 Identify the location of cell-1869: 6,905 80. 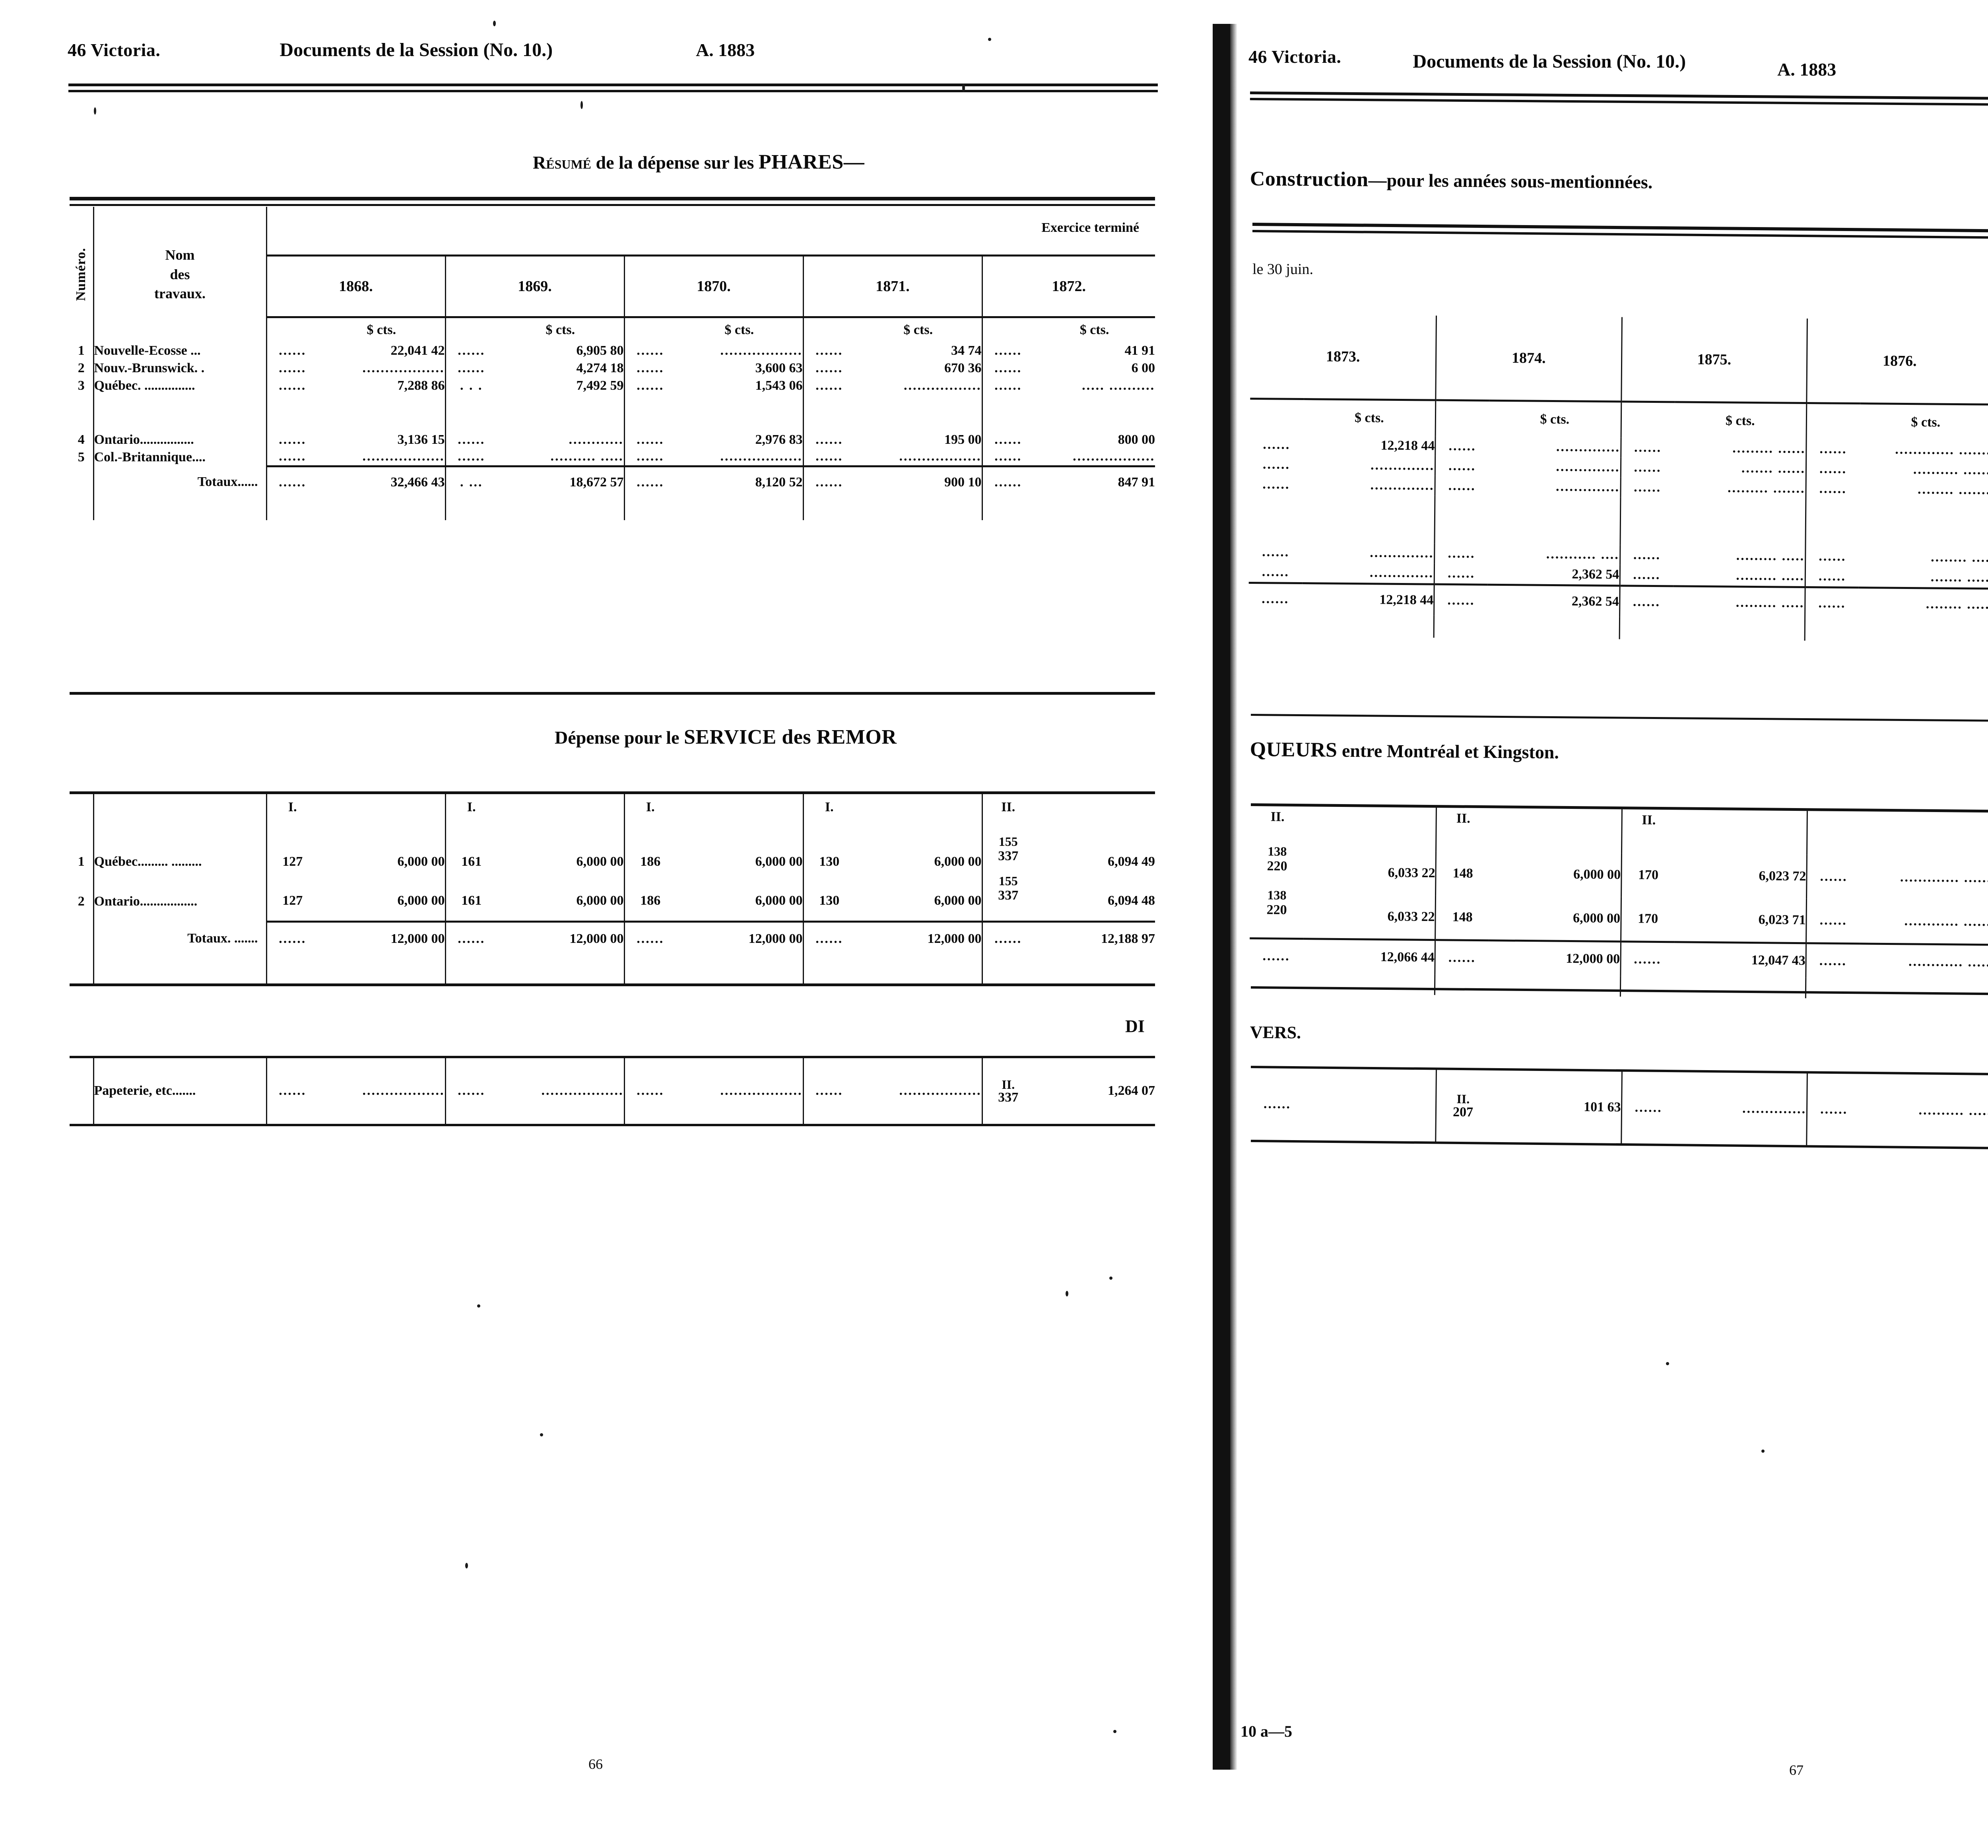
(561, 350).